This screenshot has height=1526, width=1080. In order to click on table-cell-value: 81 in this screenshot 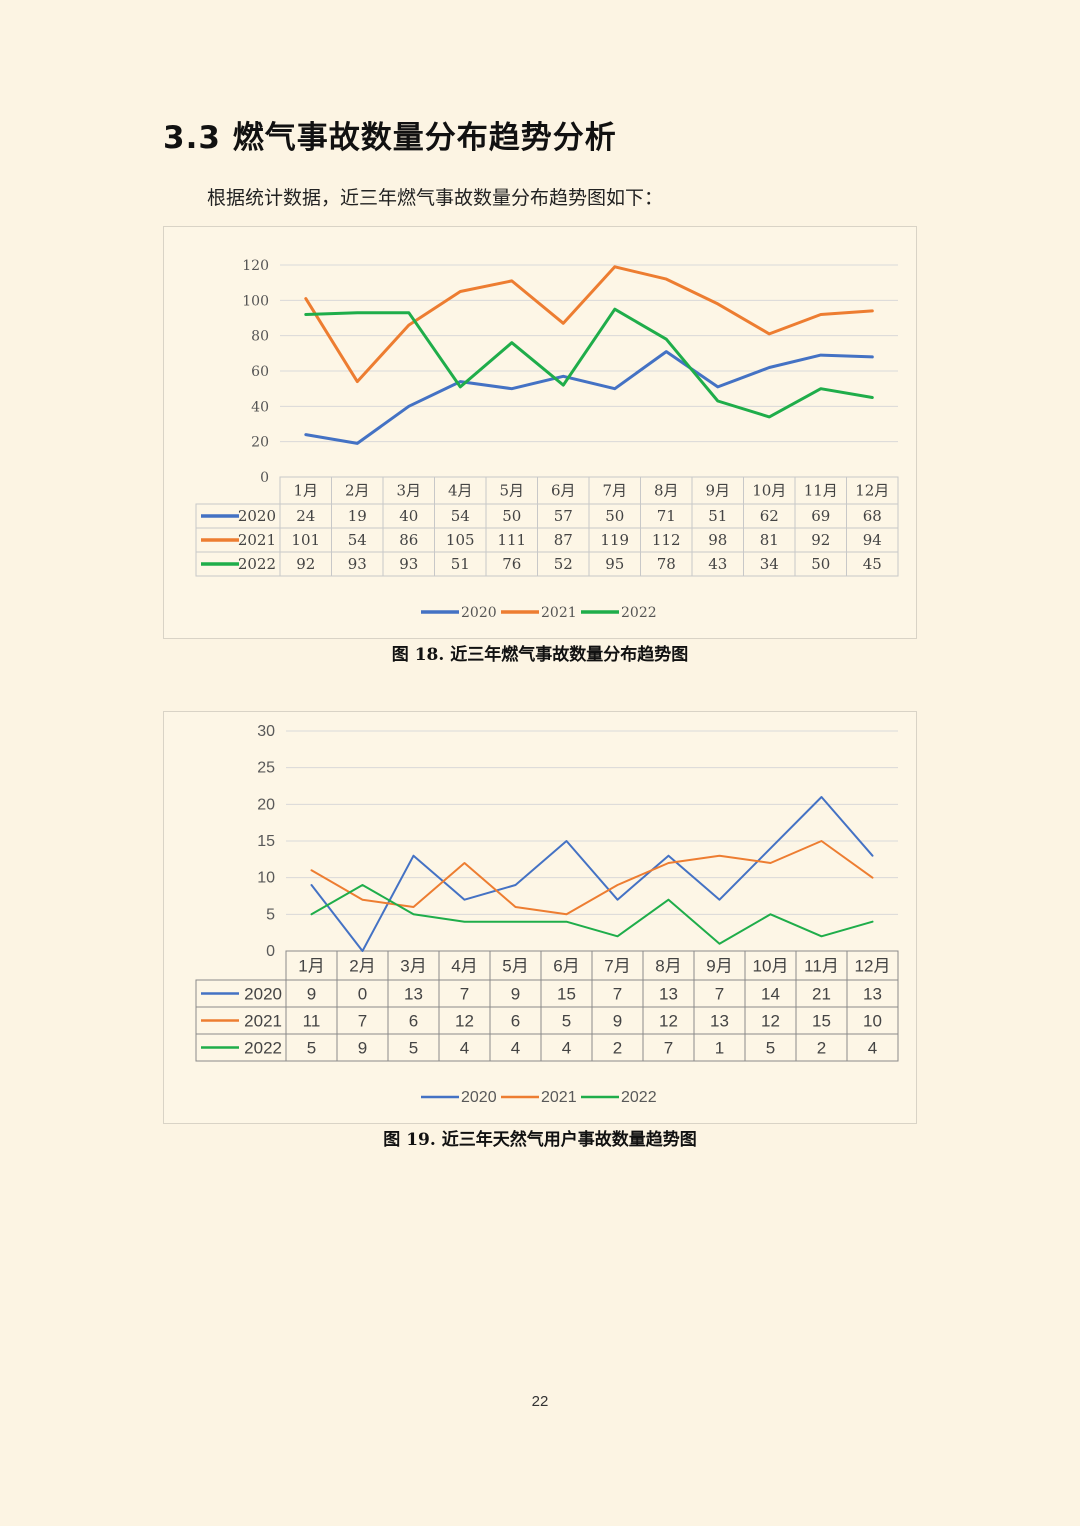, I will do `click(769, 540)`.